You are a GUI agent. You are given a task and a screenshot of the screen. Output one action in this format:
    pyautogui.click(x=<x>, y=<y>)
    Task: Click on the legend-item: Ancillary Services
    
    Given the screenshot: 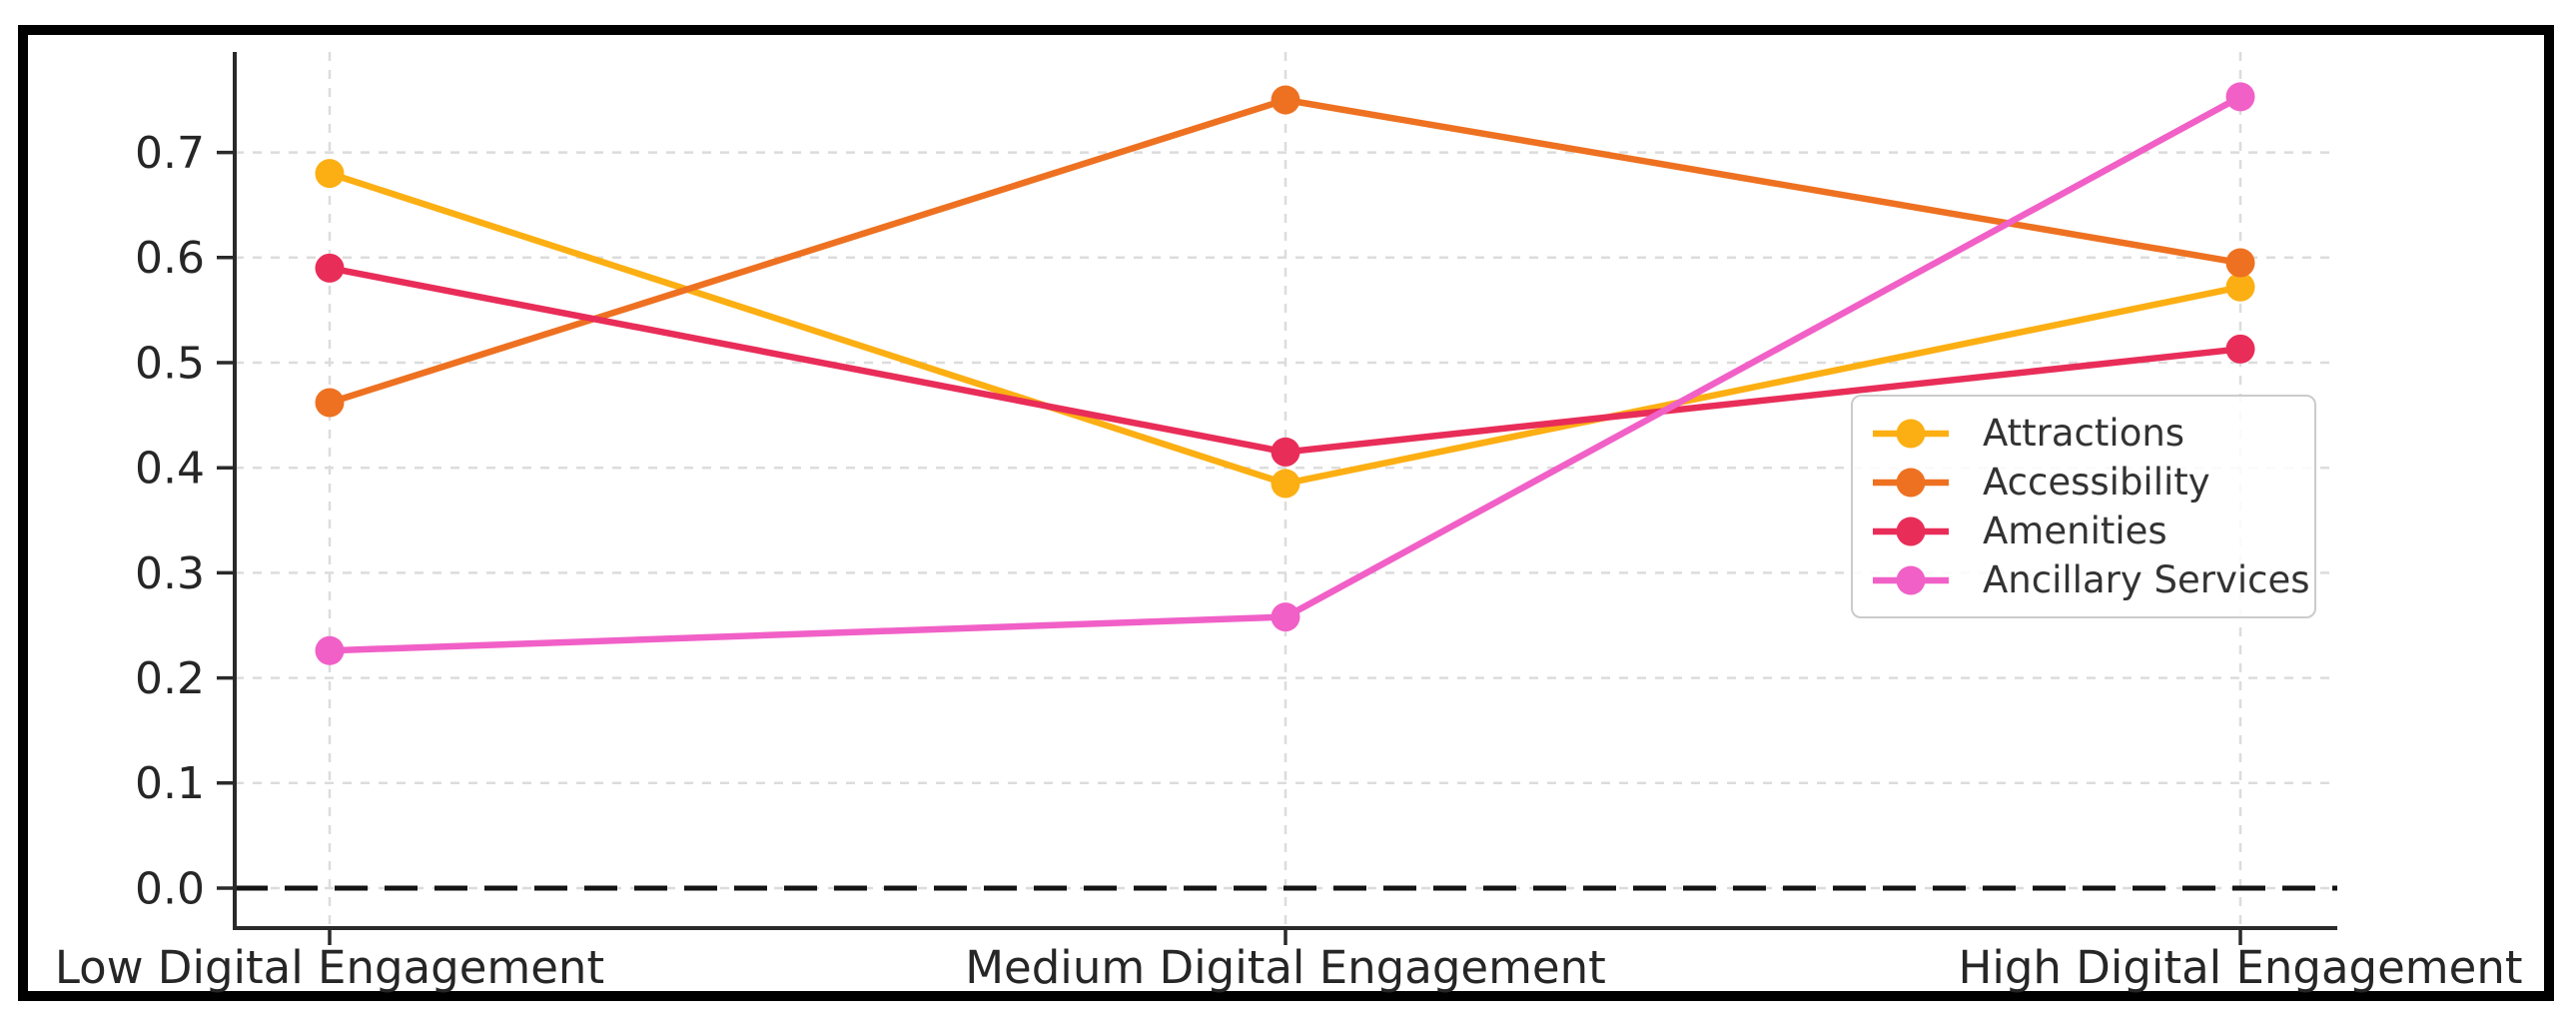 What is the action you would take?
    pyautogui.click(x=2085, y=579)
    